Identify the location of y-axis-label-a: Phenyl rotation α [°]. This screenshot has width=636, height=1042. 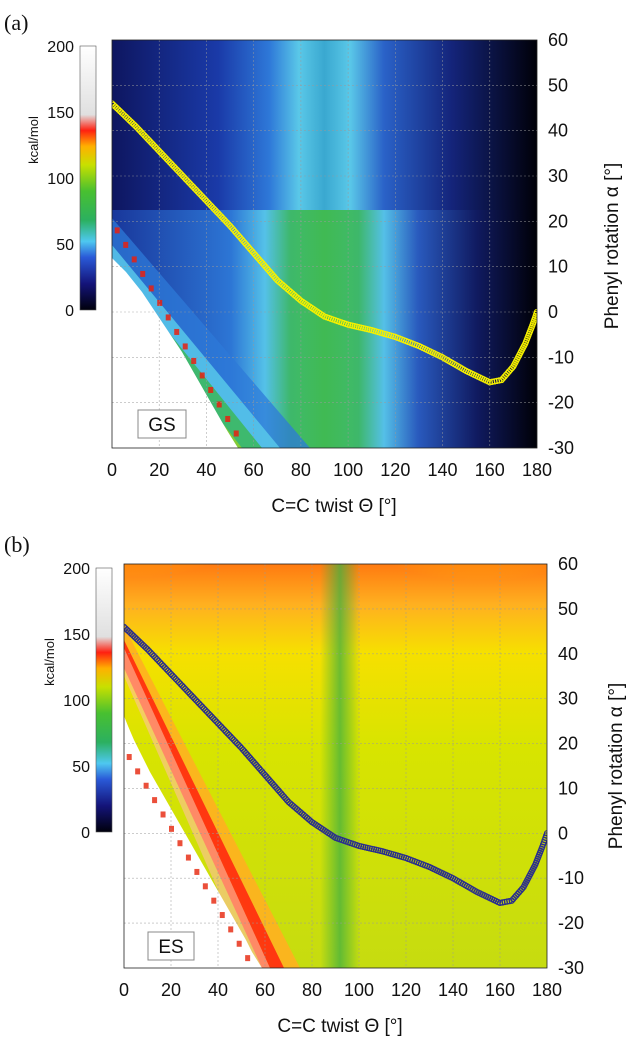
(612, 246).